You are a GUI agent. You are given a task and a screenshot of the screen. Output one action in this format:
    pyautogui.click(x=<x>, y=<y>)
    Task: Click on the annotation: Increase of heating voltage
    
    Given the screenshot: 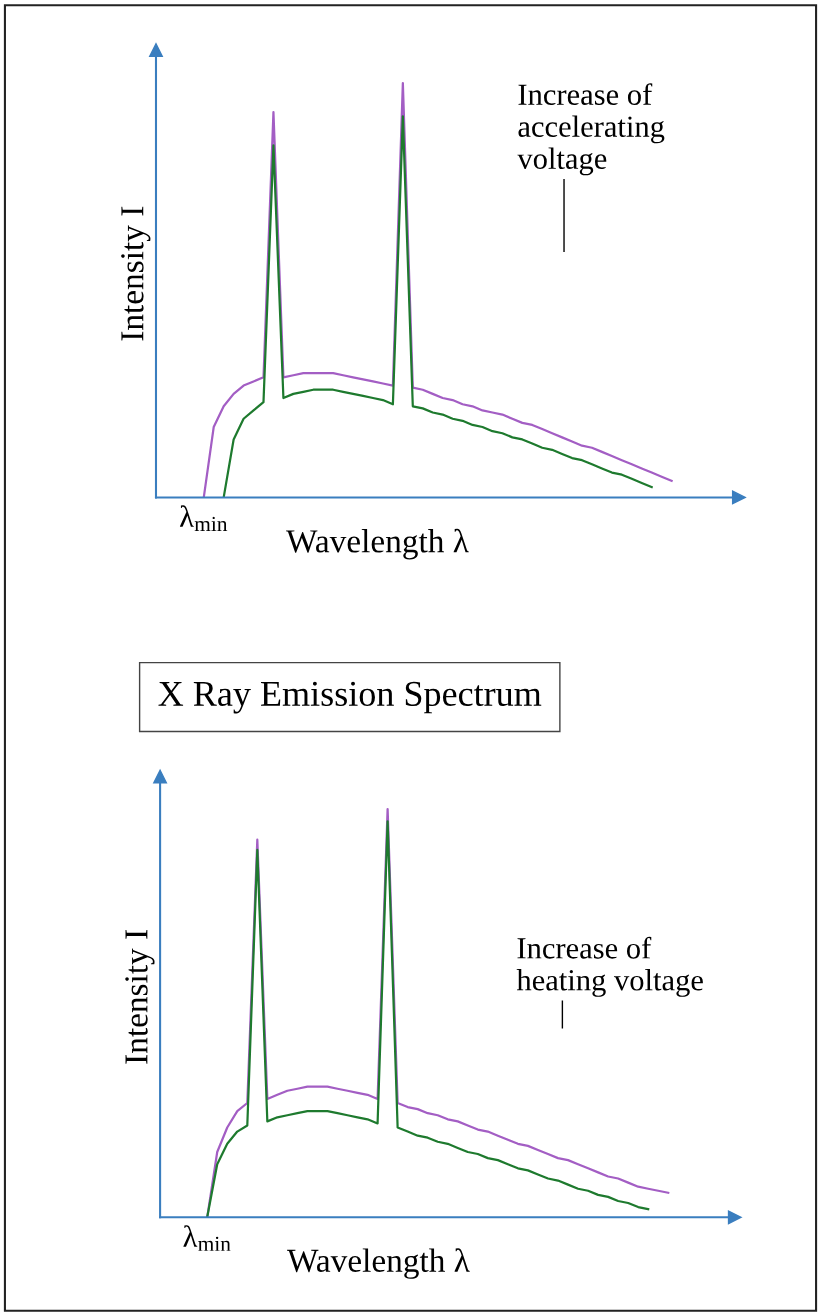 What is the action you would take?
    pyautogui.click(x=609, y=966)
    